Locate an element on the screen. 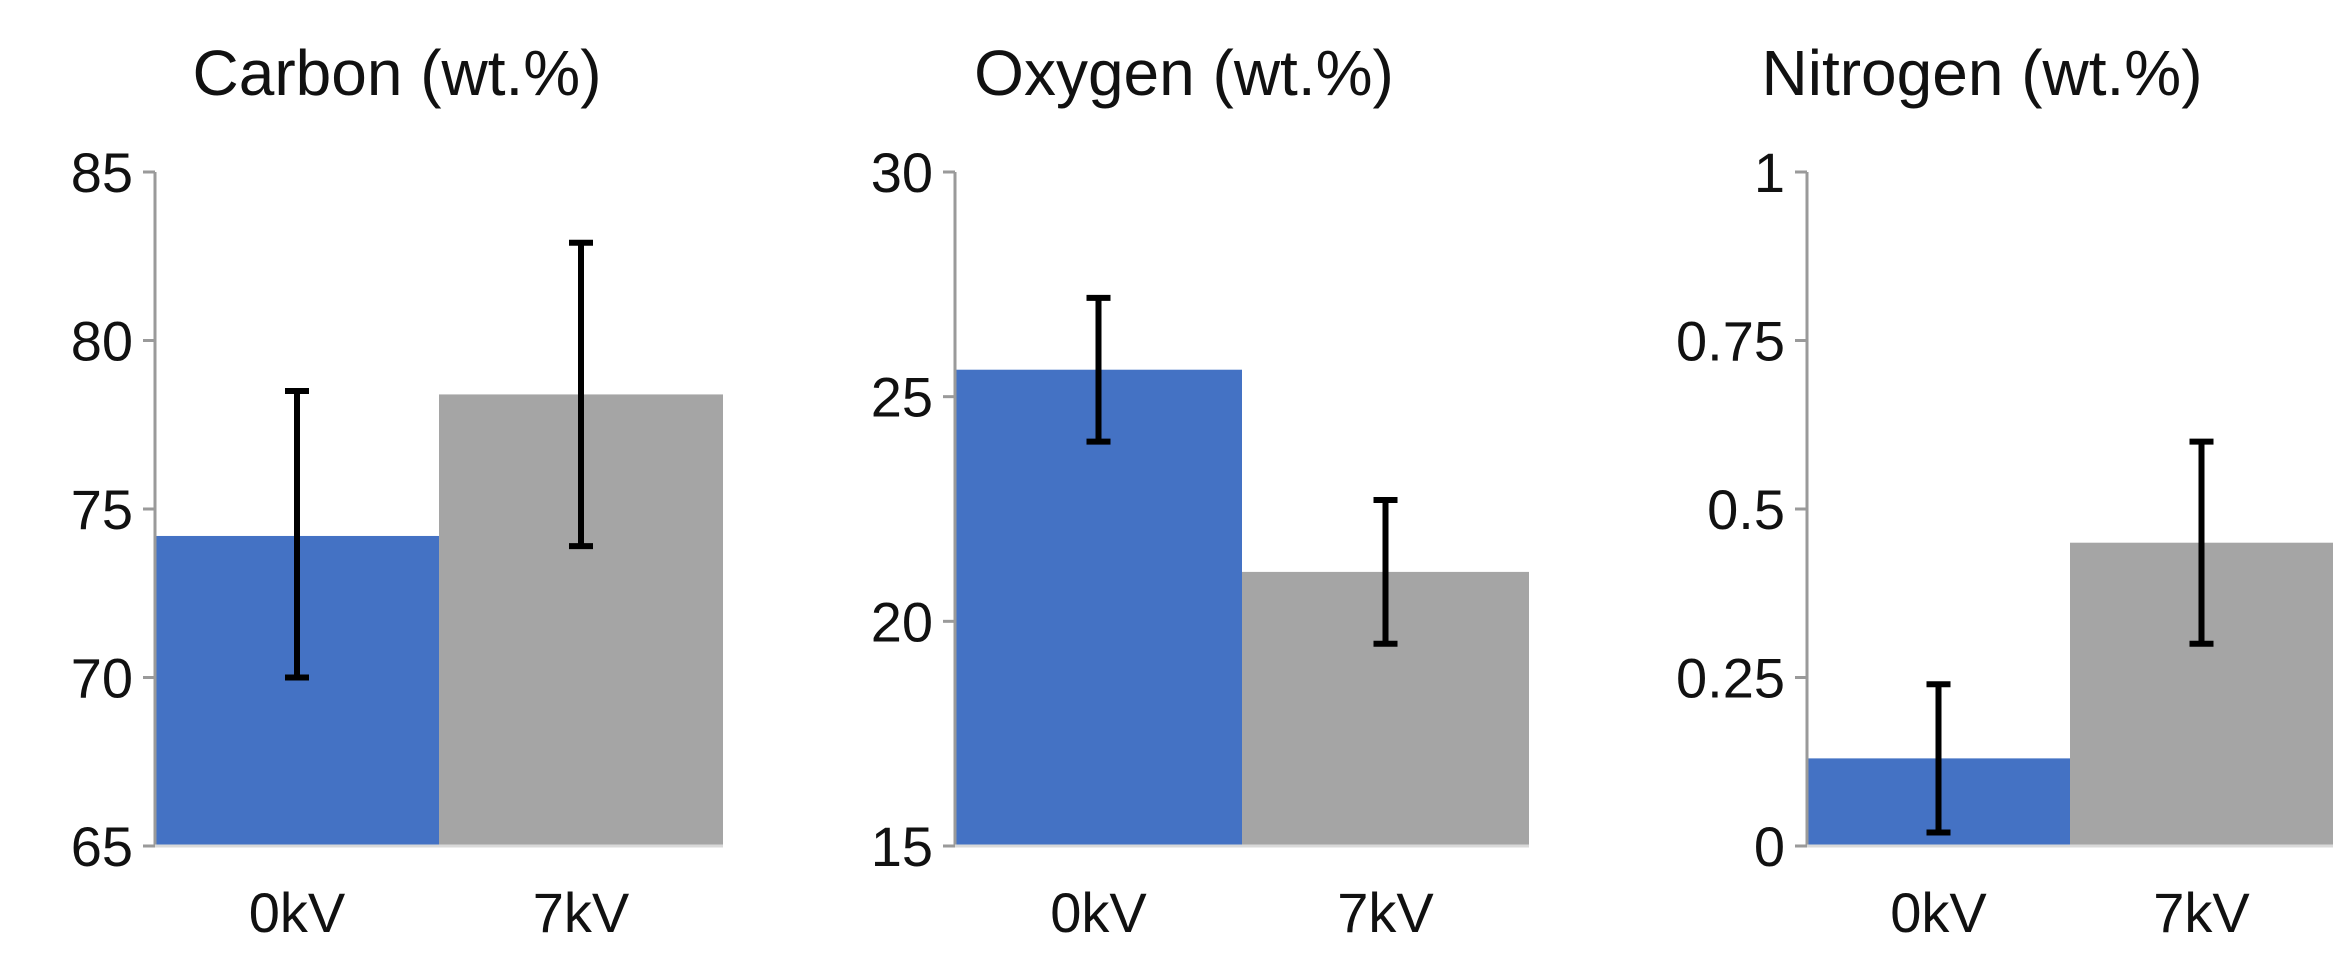 This screenshot has width=2344, height=969. bar-0kv is located at coordinates (1098, 607).